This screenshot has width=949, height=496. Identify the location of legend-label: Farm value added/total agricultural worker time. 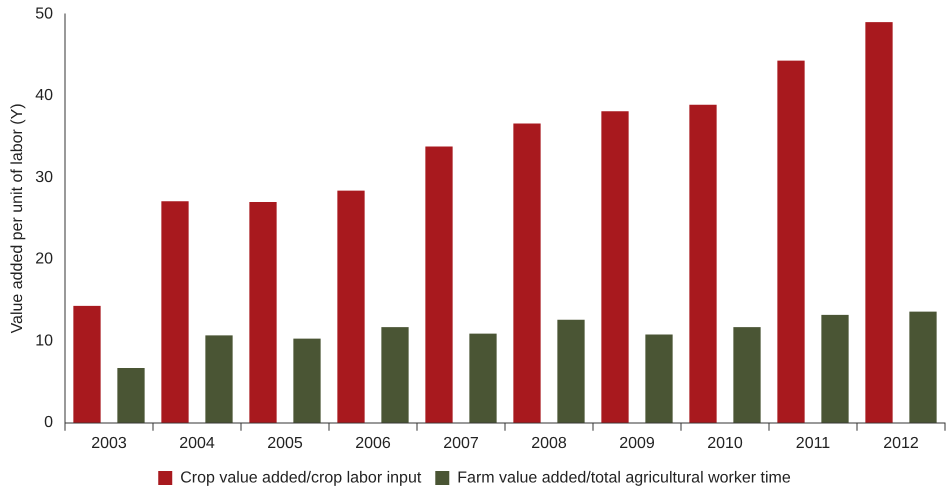
(624, 477).